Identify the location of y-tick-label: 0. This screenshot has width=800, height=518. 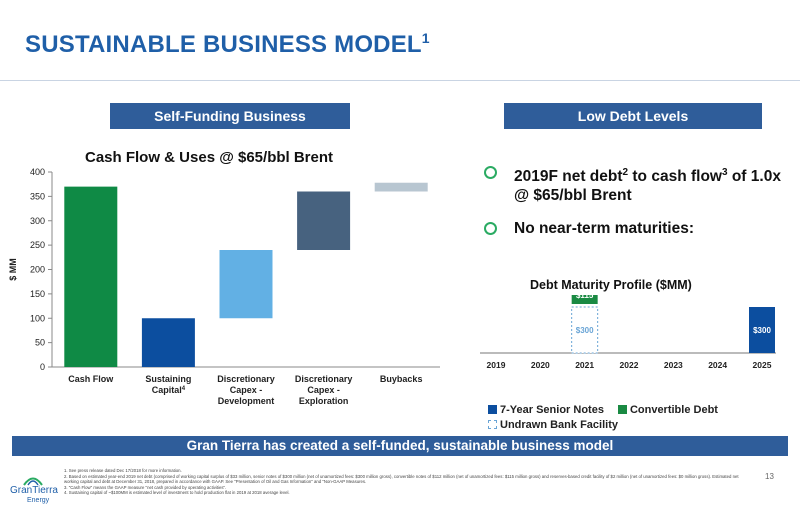
(42, 367).